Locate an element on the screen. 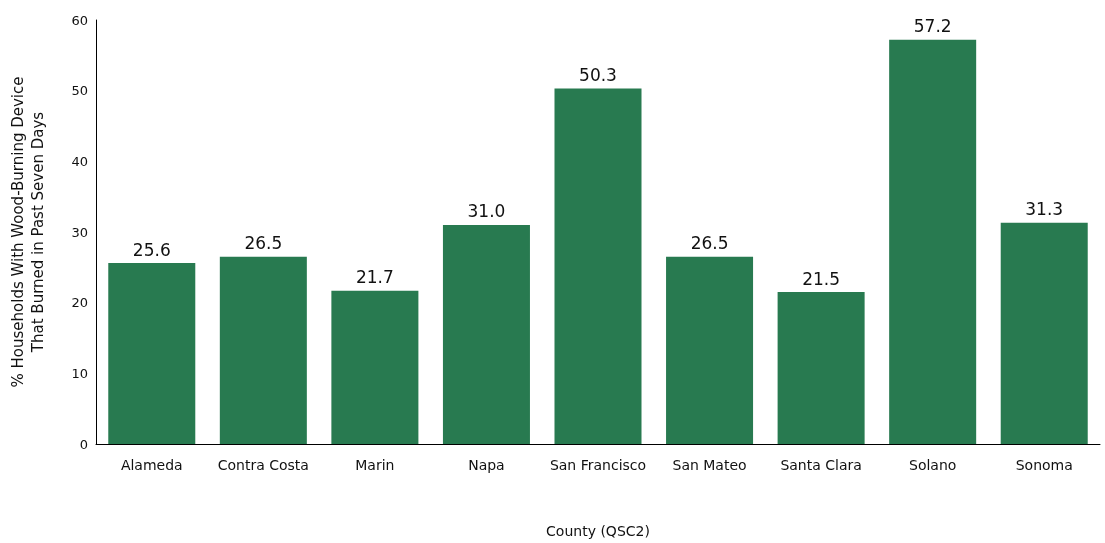 The image size is (1105, 543). x-tick-label: Contra Costa is located at coordinates (263, 465).